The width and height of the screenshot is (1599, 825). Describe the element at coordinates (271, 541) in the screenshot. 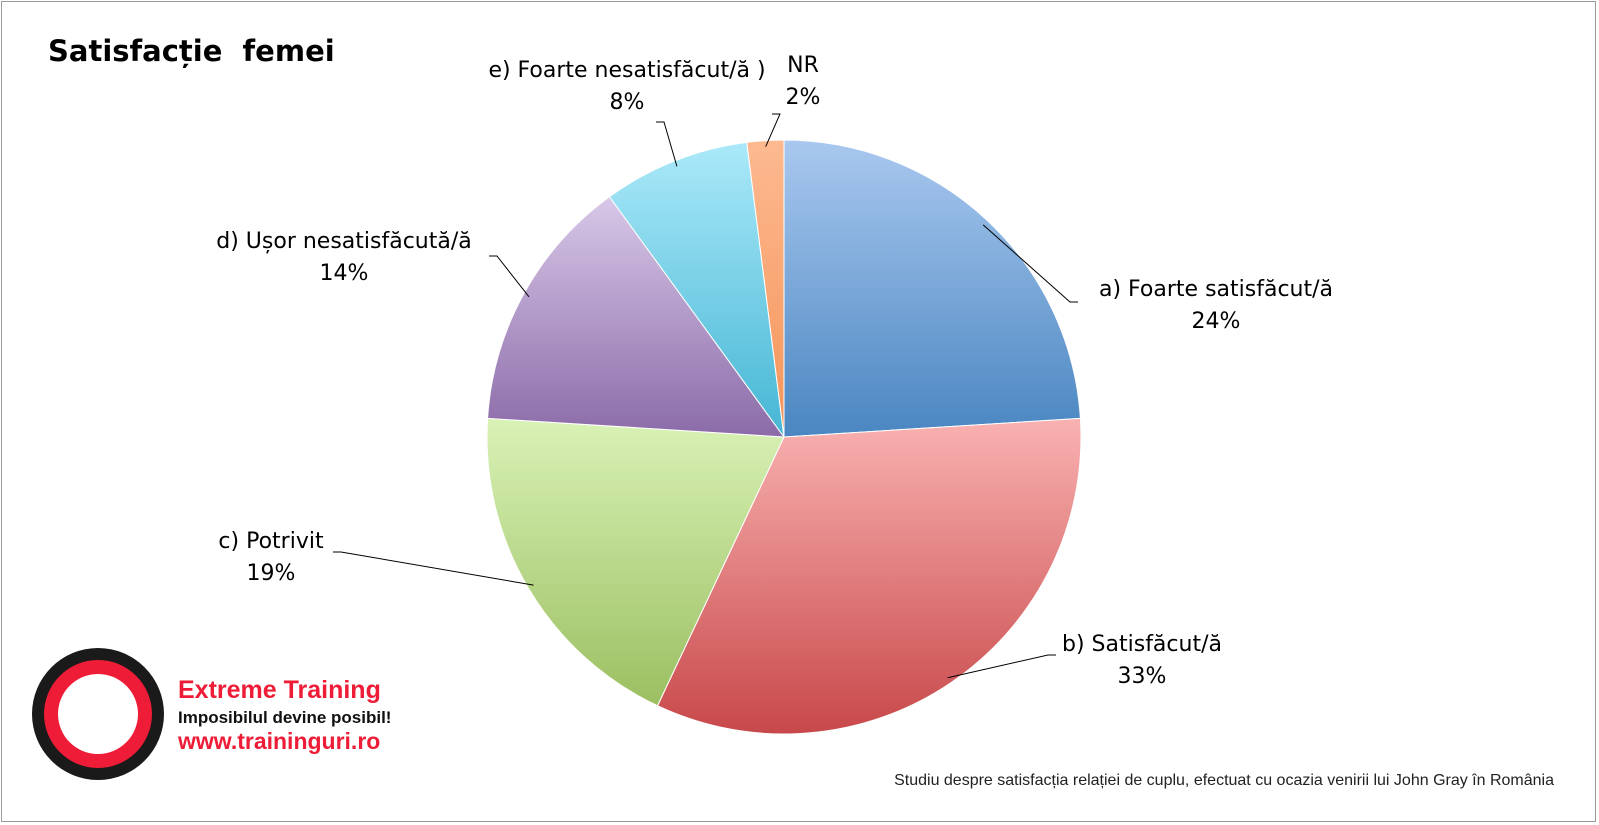

I see `slice-label-3: c) Potrivit` at that location.